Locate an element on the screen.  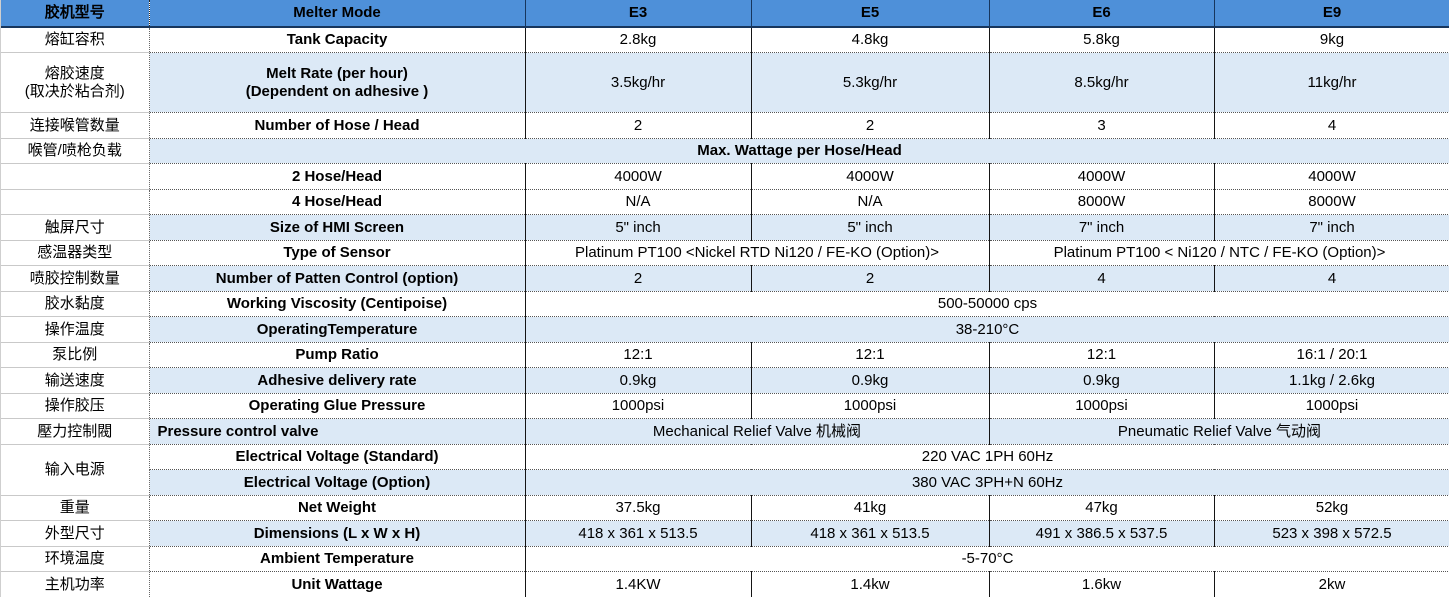
value-e6: 4 is located at coordinates (1102, 278).